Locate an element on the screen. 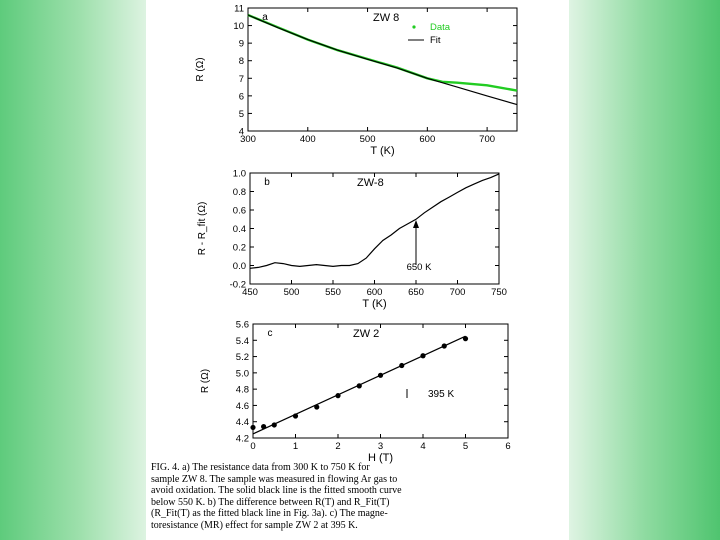  x-tick-label: 6 is located at coordinates (507, 446).